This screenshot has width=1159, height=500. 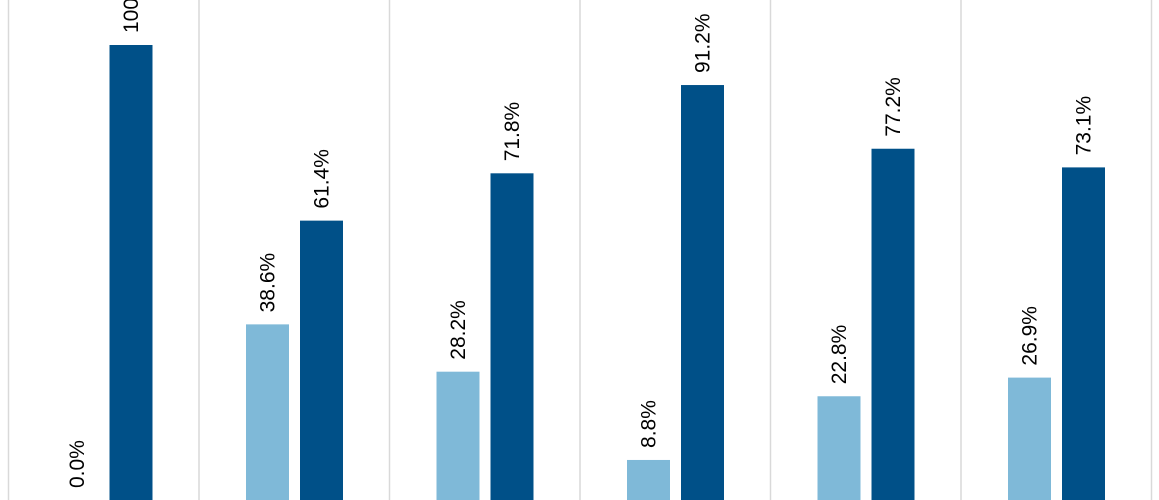 What do you see at coordinates (649, 424) in the screenshot?
I see `data-label-series-1-group-4: 8.8%` at bounding box center [649, 424].